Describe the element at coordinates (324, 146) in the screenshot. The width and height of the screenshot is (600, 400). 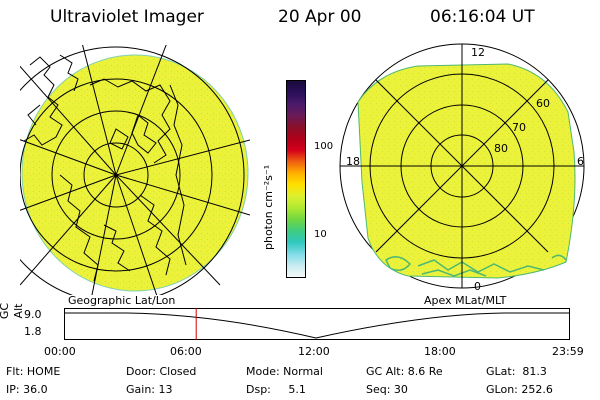
I see `colorbar-tick-100: 100` at that location.